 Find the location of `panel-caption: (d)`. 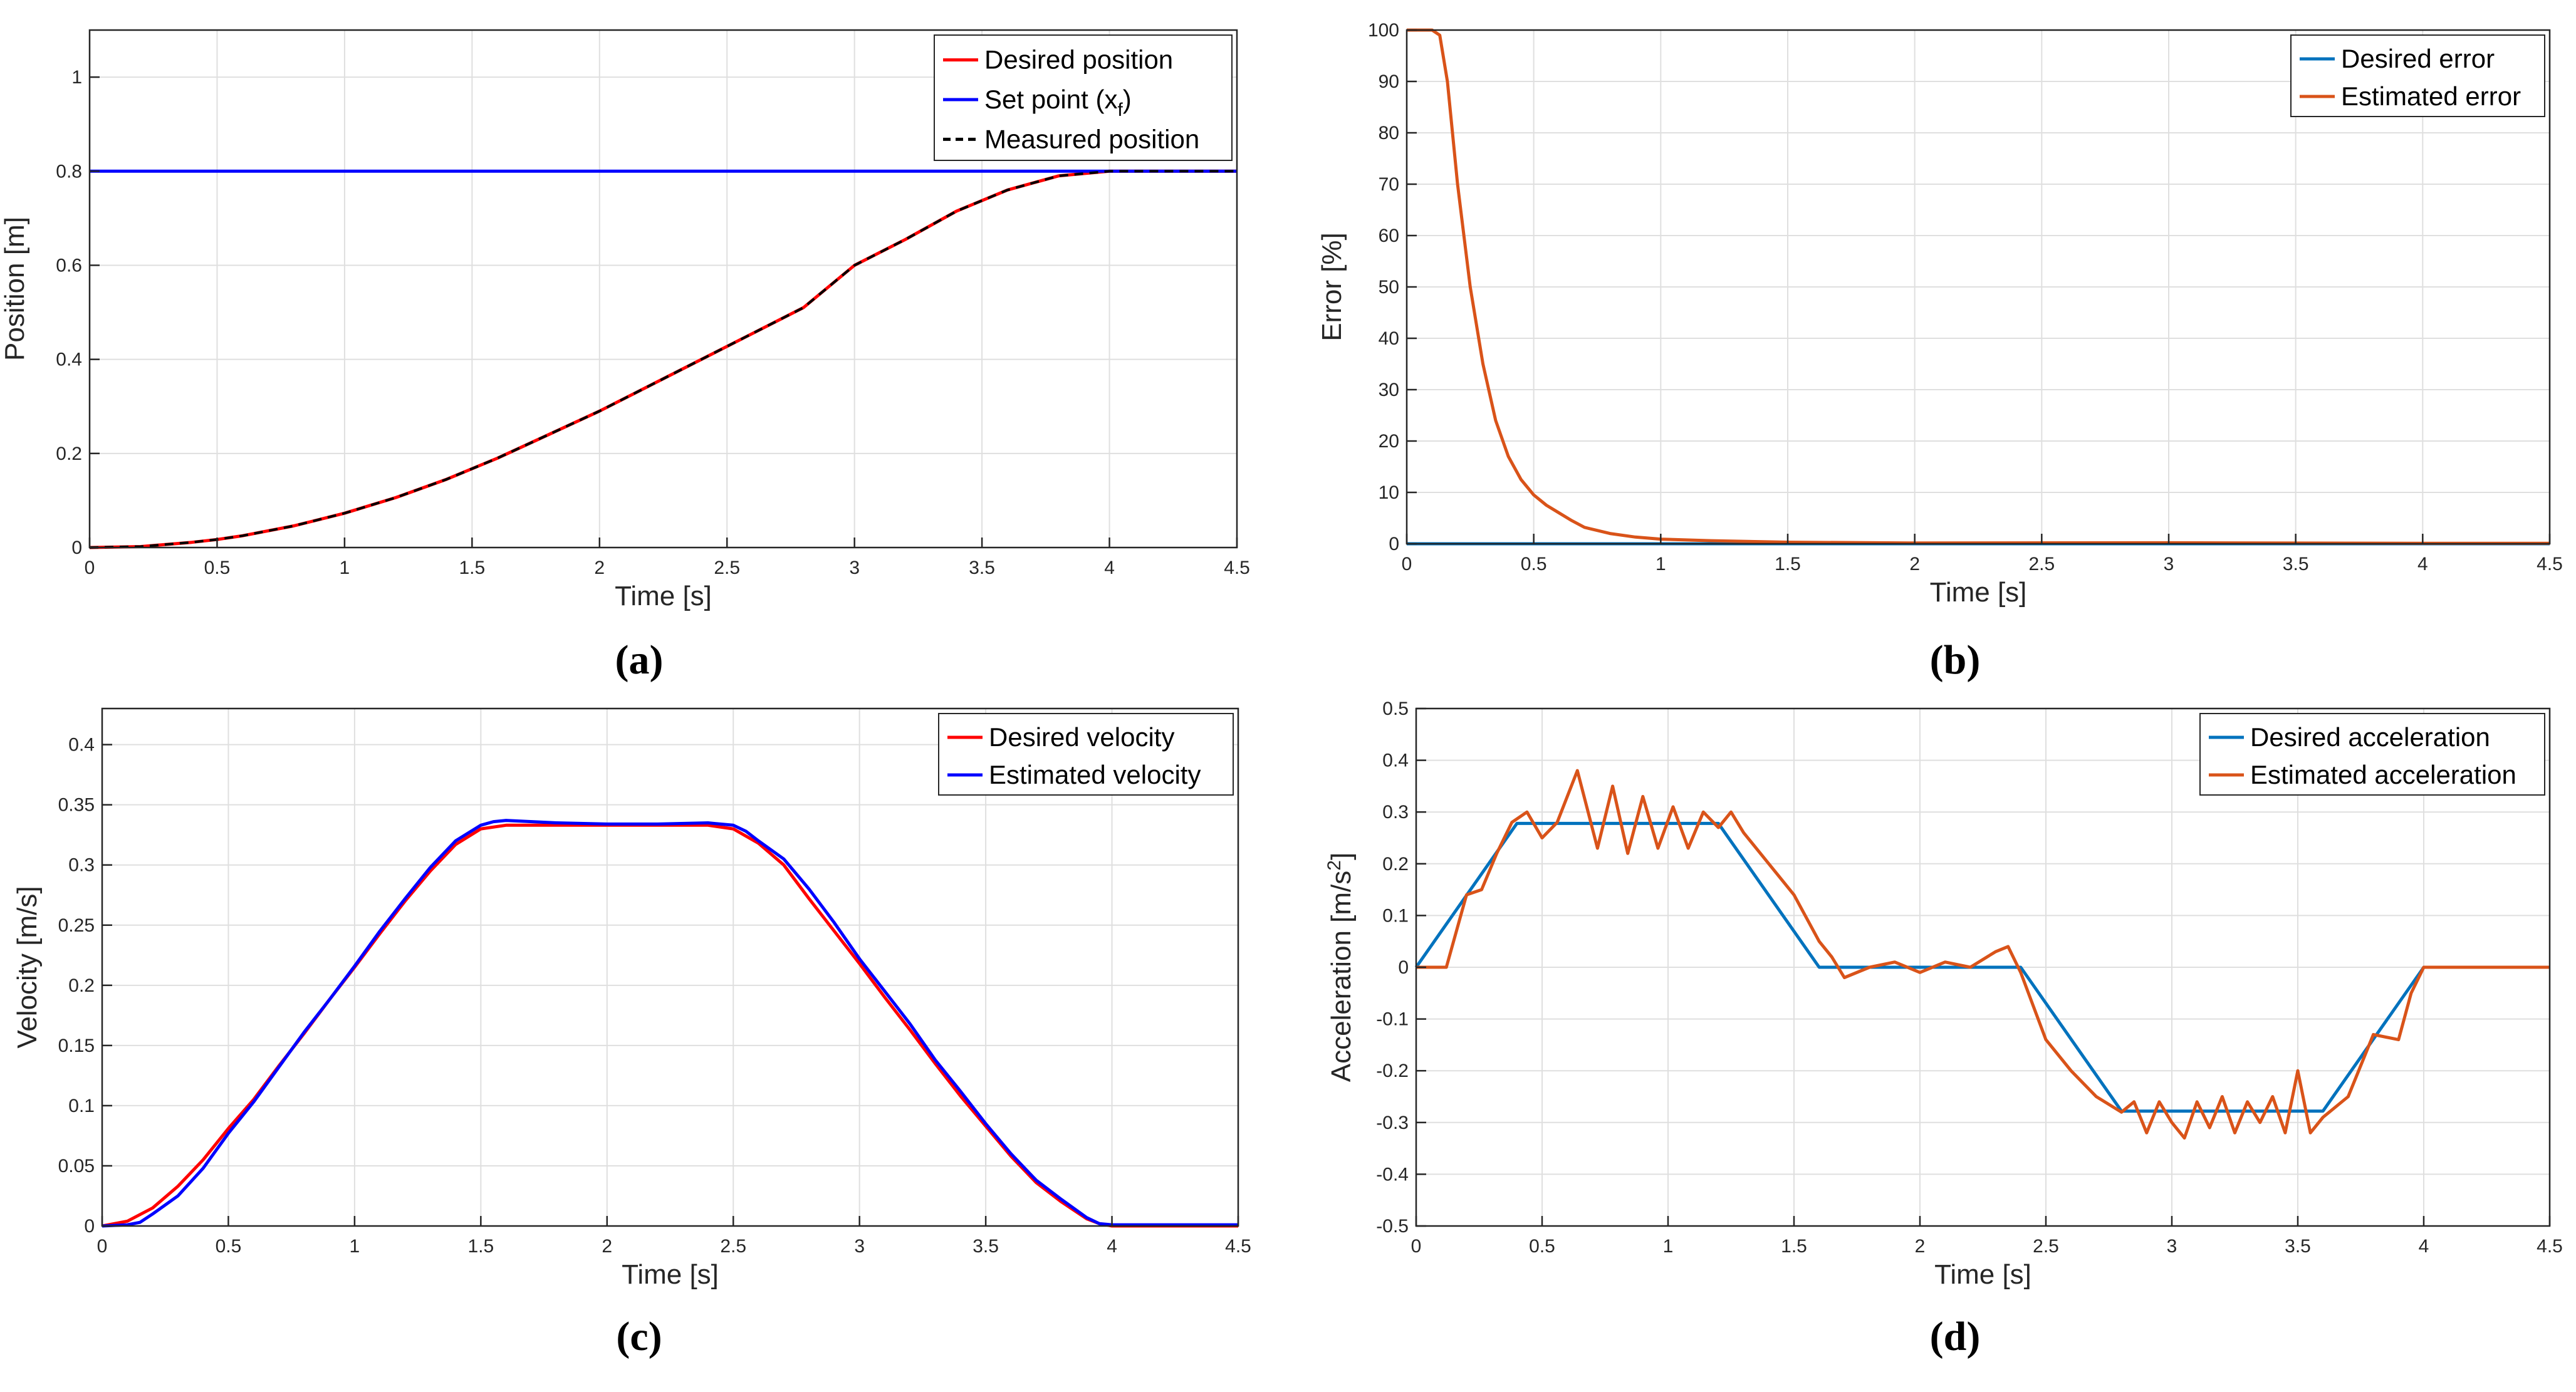

panel-caption: (d) is located at coordinates (1955, 1336).